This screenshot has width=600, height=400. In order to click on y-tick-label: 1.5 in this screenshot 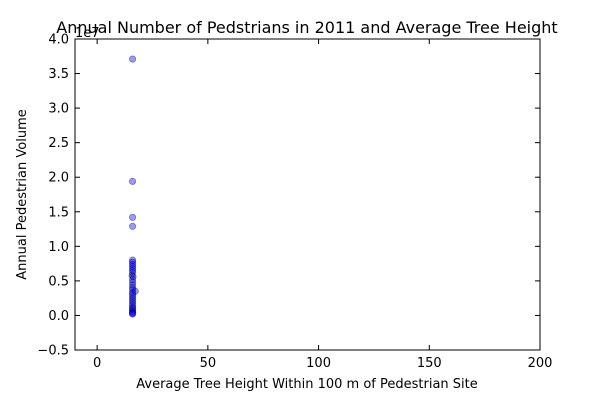, I will do `click(58, 212)`.